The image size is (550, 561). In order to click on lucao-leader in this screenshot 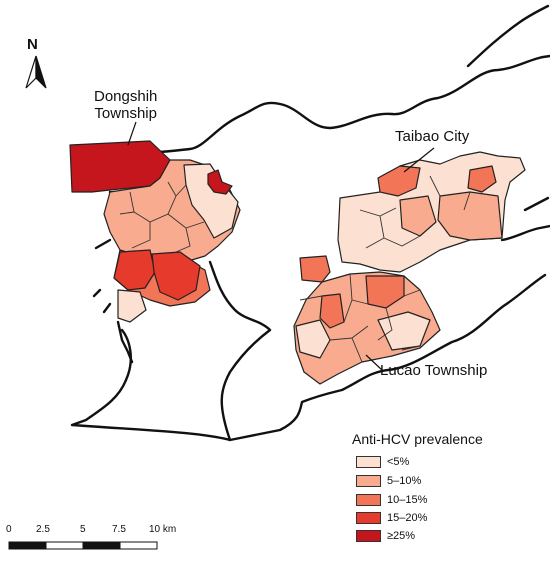, I will do `click(374, 362)`.